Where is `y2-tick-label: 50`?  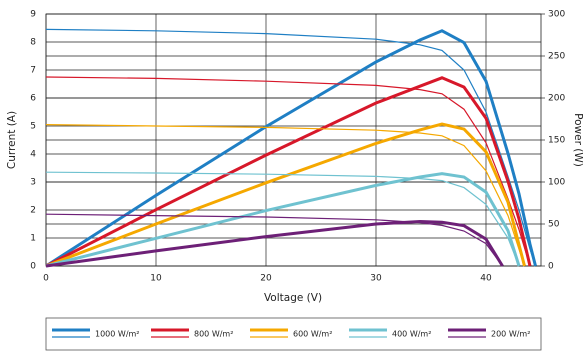 y2-tick-label: 50 is located at coordinates (554, 225).